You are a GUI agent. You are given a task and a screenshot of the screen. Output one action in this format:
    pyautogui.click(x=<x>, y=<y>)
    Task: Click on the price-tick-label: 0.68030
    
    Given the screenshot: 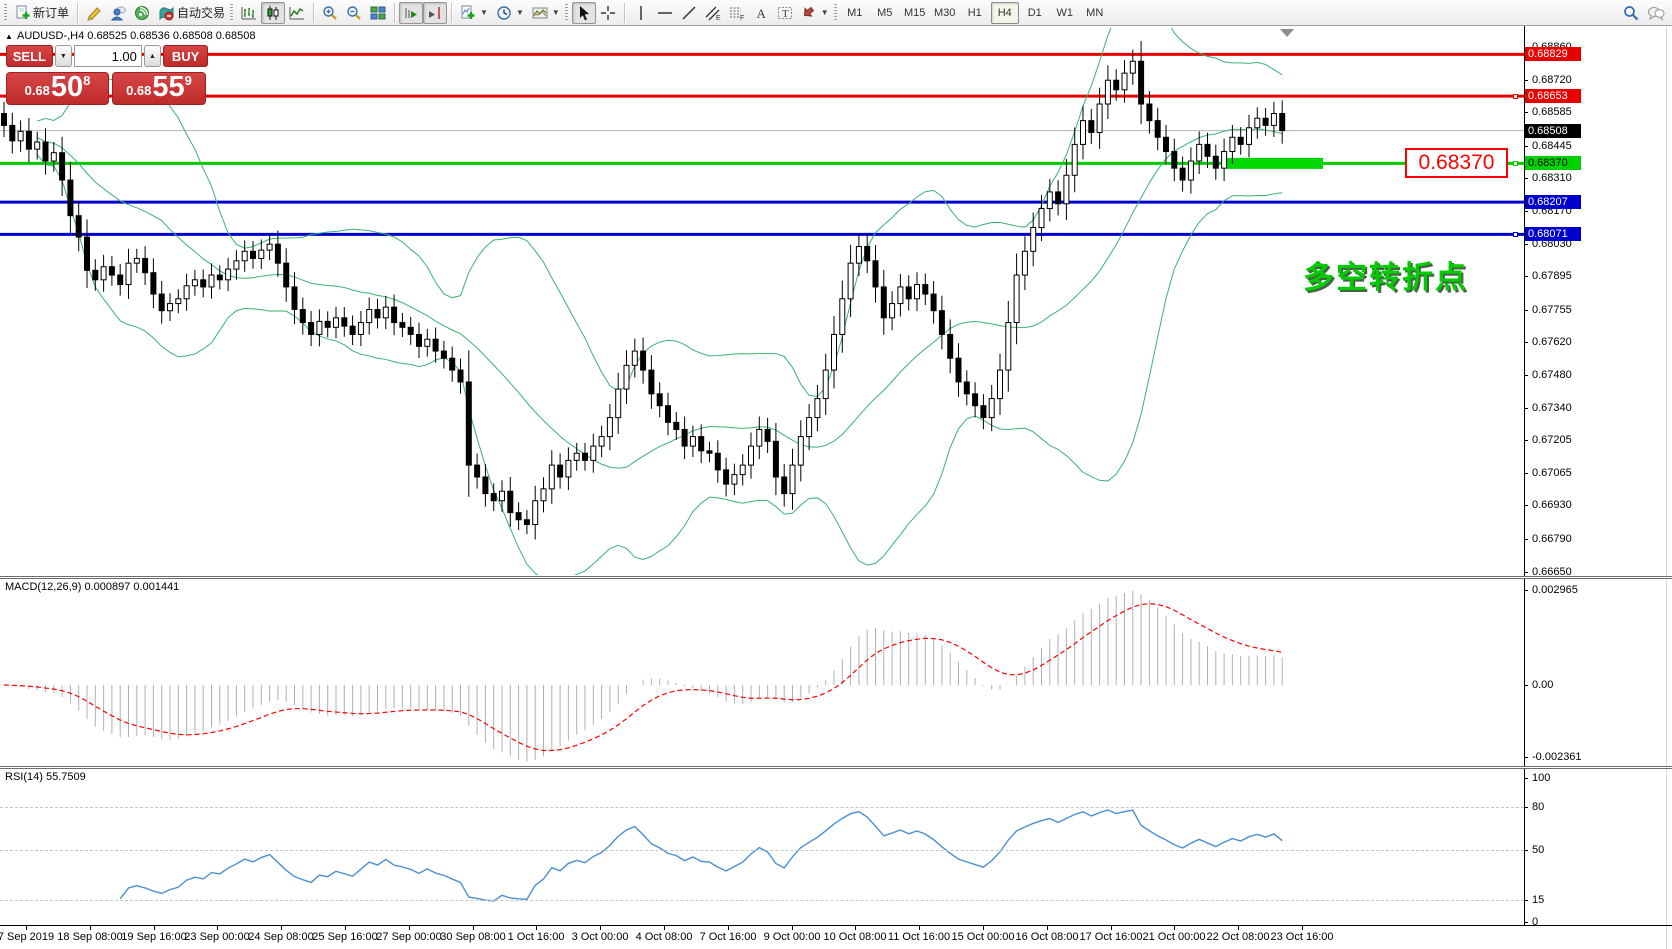 What is the action you would take?
    pyautogui.click(x=1552, y=244)
    